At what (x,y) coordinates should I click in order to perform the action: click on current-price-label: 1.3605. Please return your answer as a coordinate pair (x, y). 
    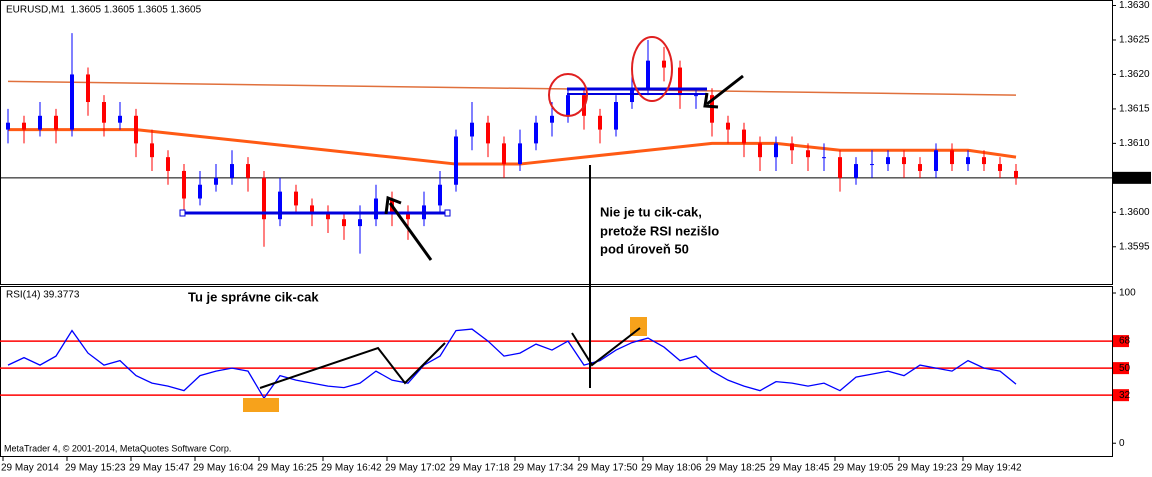
    Looking at the image, I should click on (1132, 177).